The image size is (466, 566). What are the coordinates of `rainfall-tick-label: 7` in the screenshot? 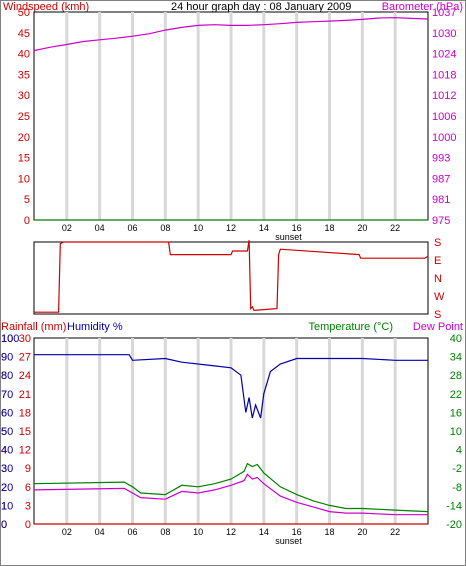 It's located at (4, 395).